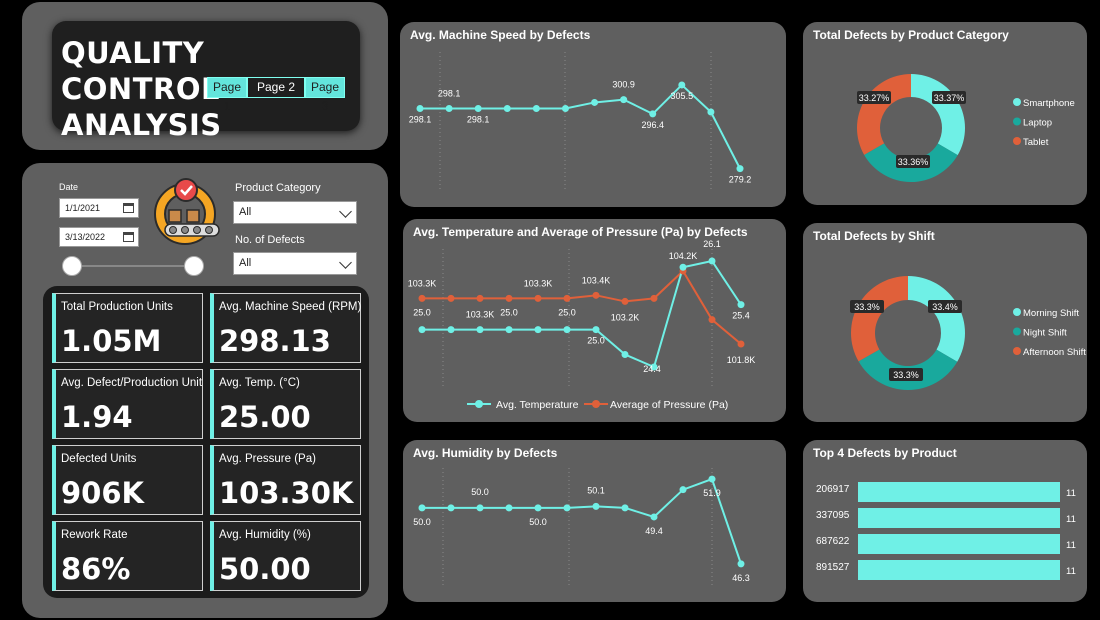  Describe the element at coordinates (712, 493) in the screenshot. I see `humidity-data-label: 51.9` at that location.